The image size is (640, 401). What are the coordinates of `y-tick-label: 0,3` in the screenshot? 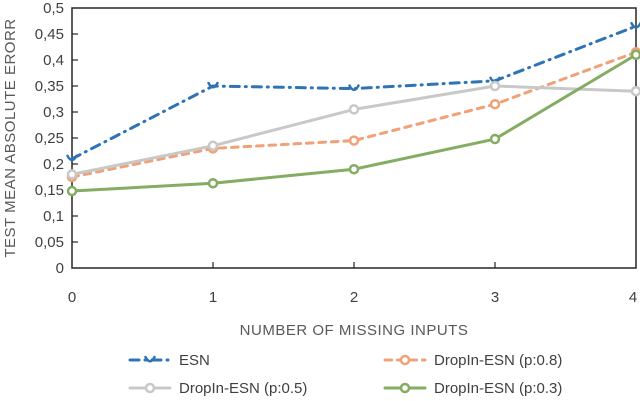 It's located at (53, 112).